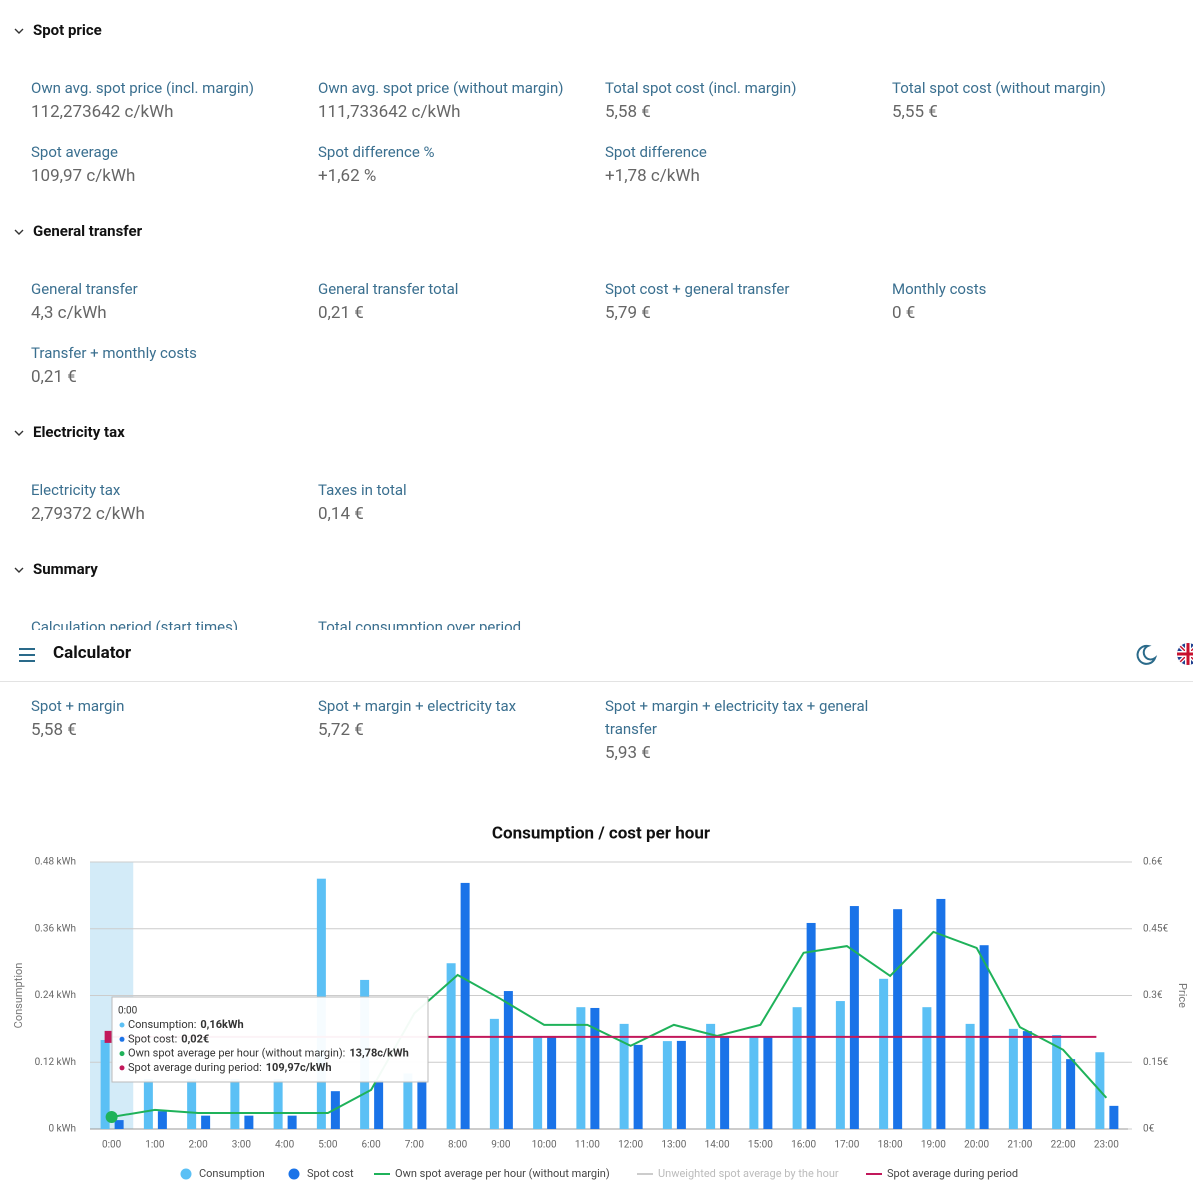 The height and width of the screenshot is (1200, 1193). What do you see at coordinates (341, 513) in the screenshot?
I see `item-value: 0,14 €` at bounding box center [341, 513].